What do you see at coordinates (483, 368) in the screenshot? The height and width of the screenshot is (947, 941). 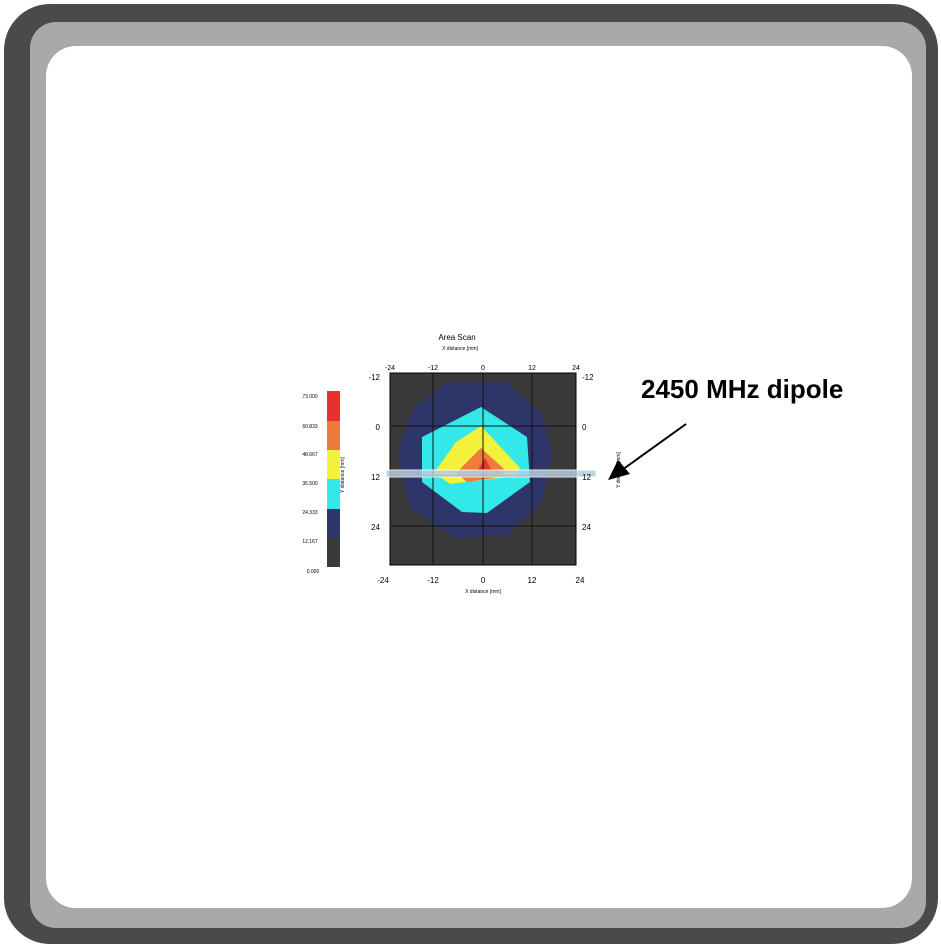 I see `x-tick-top: 0` at bounding box center [483, 368].